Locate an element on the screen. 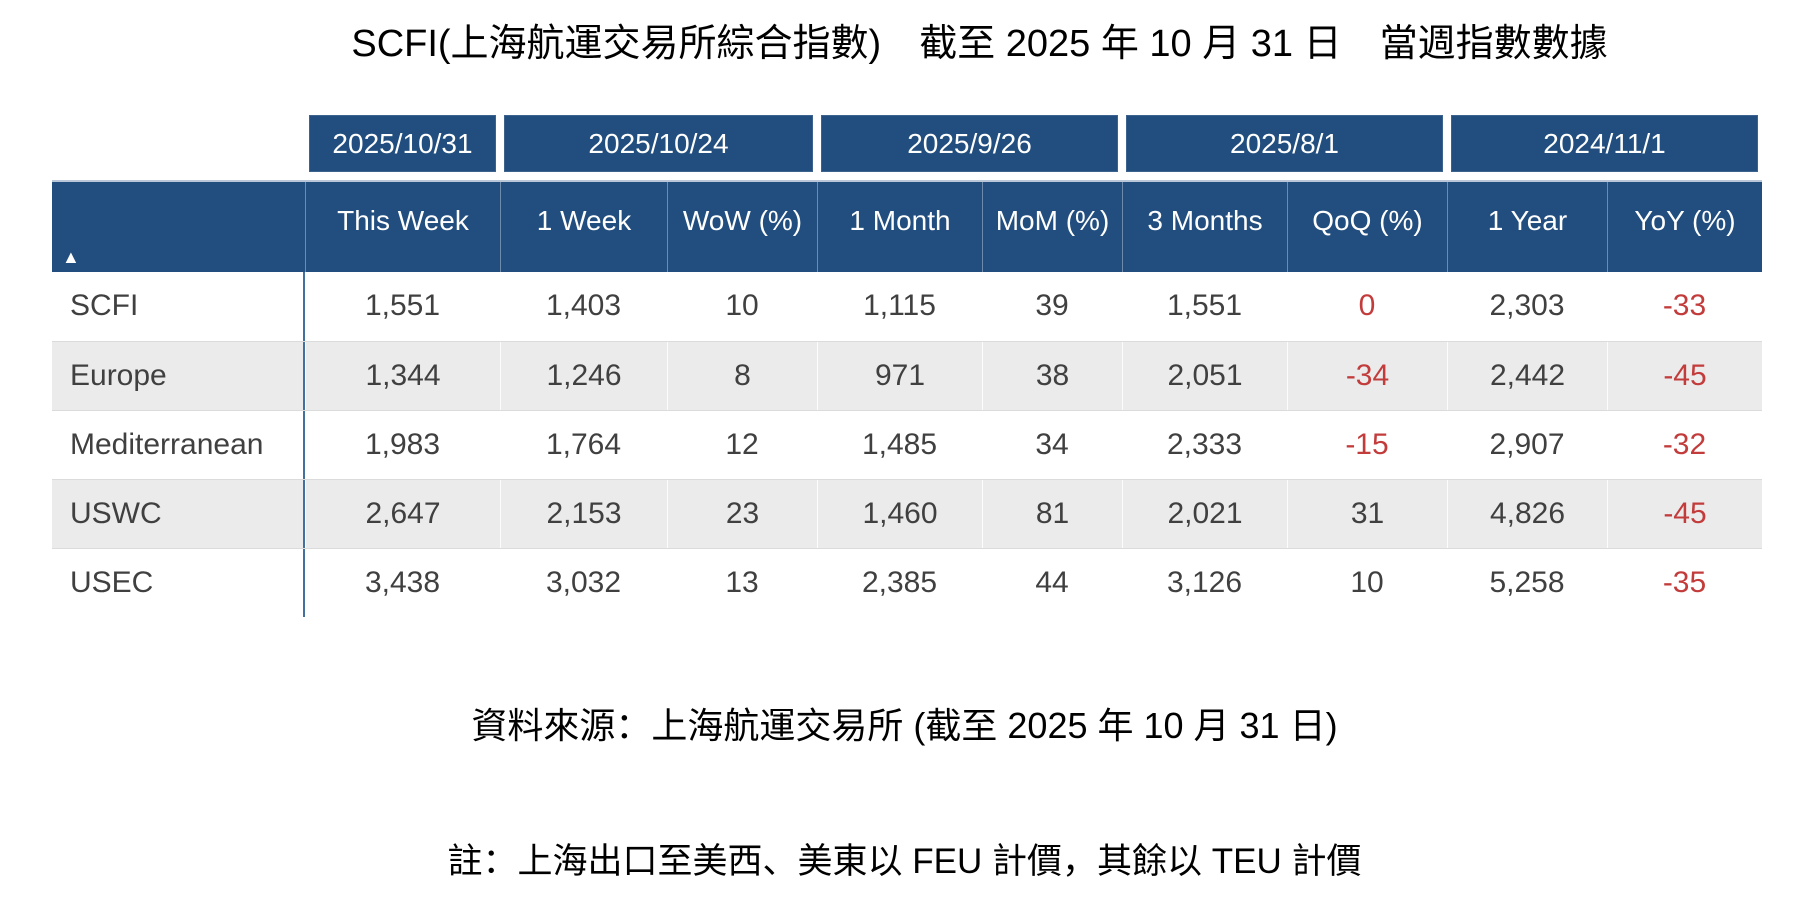 The image size is (1809, 904). cell-yoy: -32 is located at coordinates (1684, 444).